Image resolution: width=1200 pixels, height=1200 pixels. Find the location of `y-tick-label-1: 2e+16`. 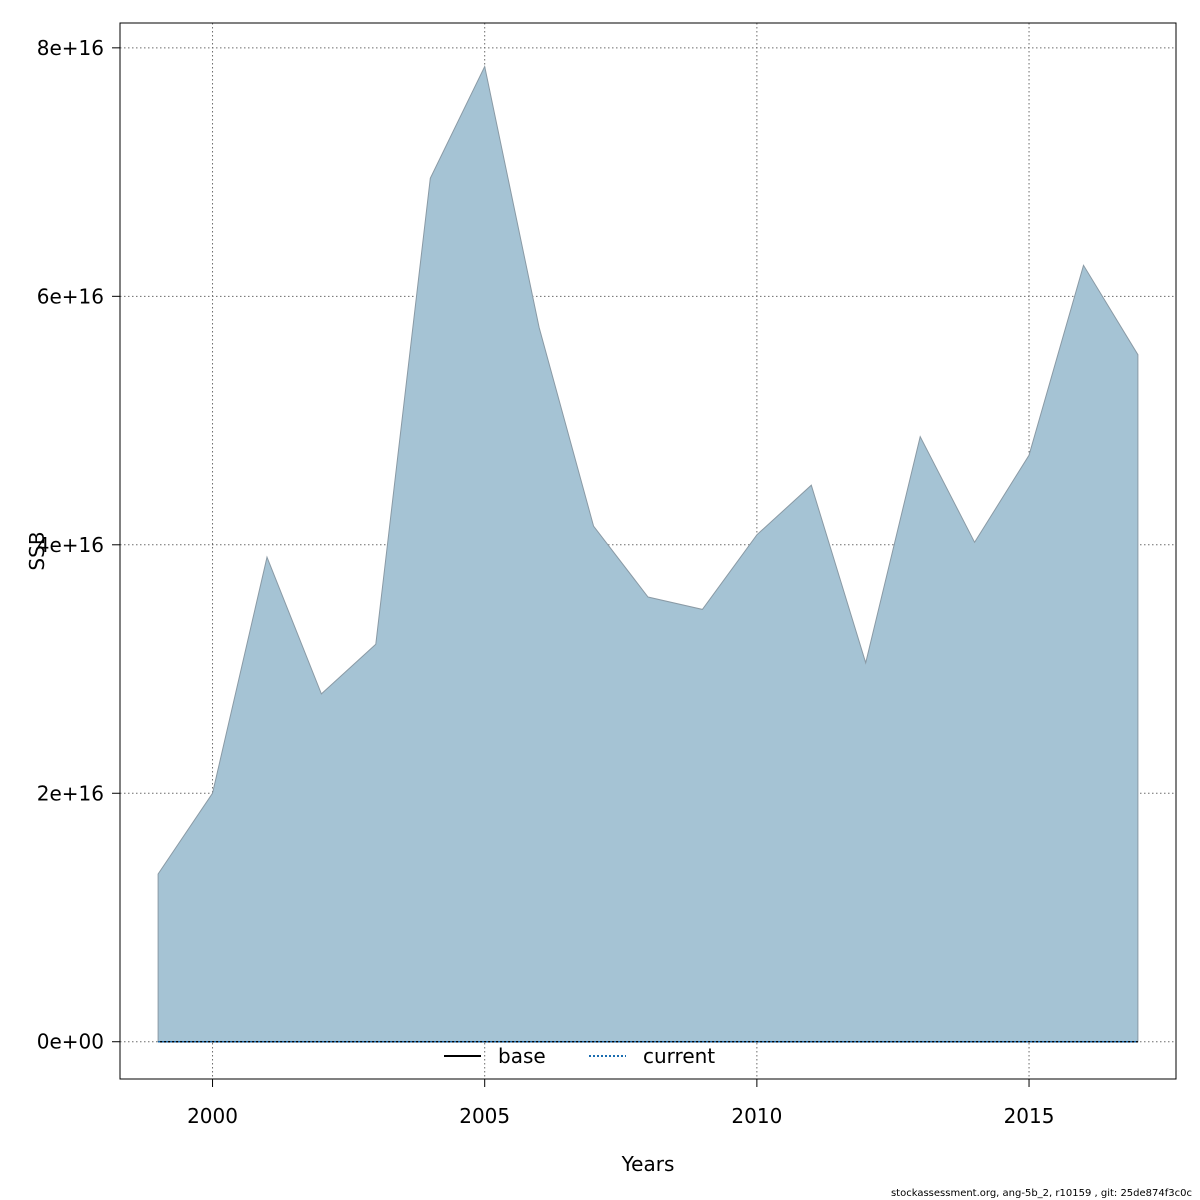

y-tick-label-1: 2e+16 is located at coordinates (70, 793).